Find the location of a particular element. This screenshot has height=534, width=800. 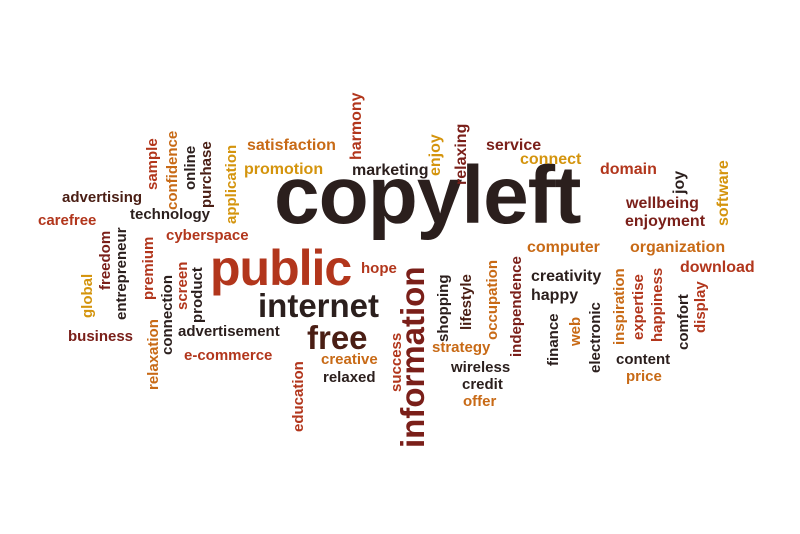

word-independence: independence is located at coordinates (516, 306).